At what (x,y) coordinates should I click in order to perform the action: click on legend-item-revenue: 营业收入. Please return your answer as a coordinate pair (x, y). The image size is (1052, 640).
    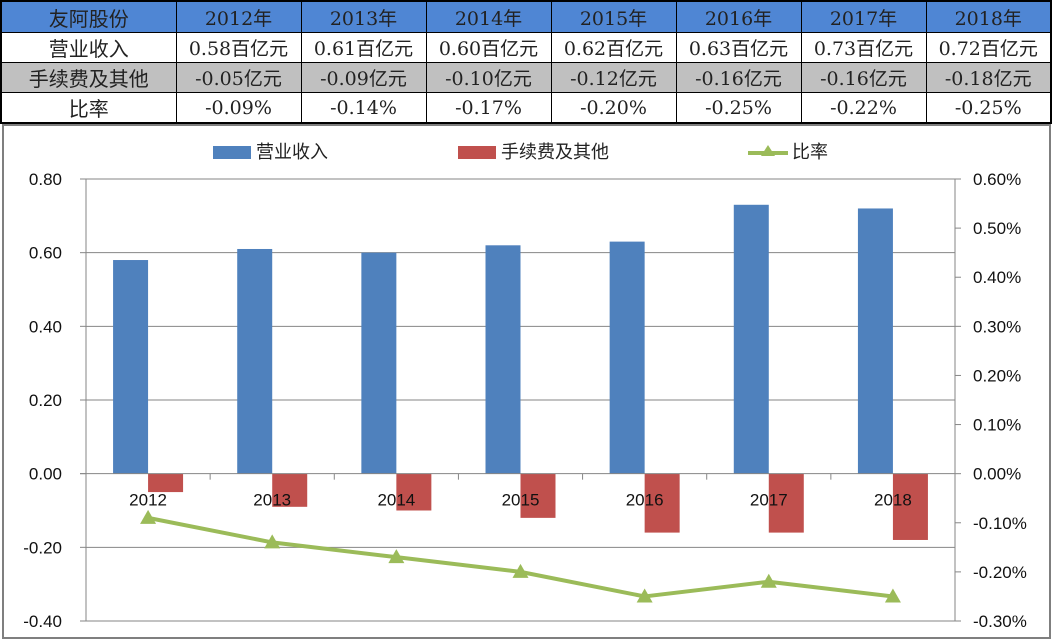
    Looking at the image, I should click on (270, 152).